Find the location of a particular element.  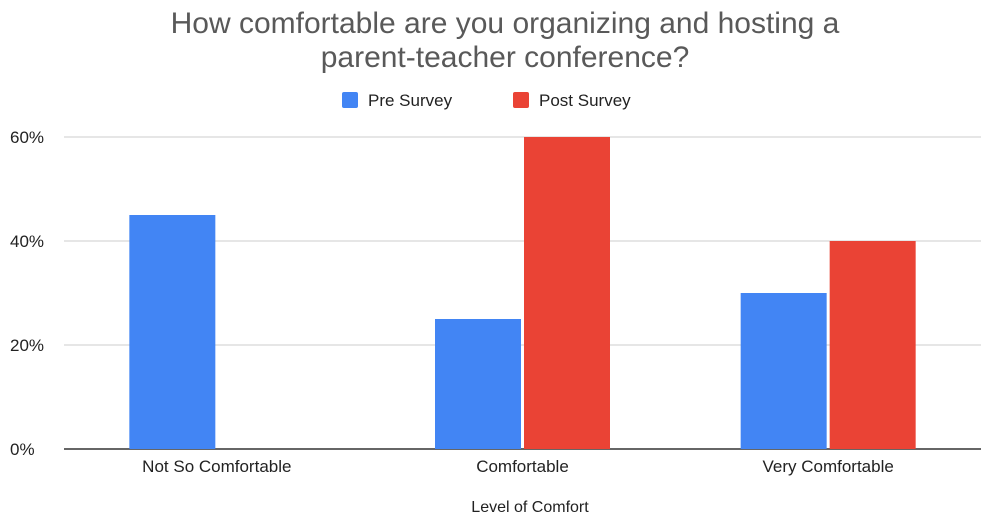

x-tick-label: Comfortable is located at coordinates (522, 466).